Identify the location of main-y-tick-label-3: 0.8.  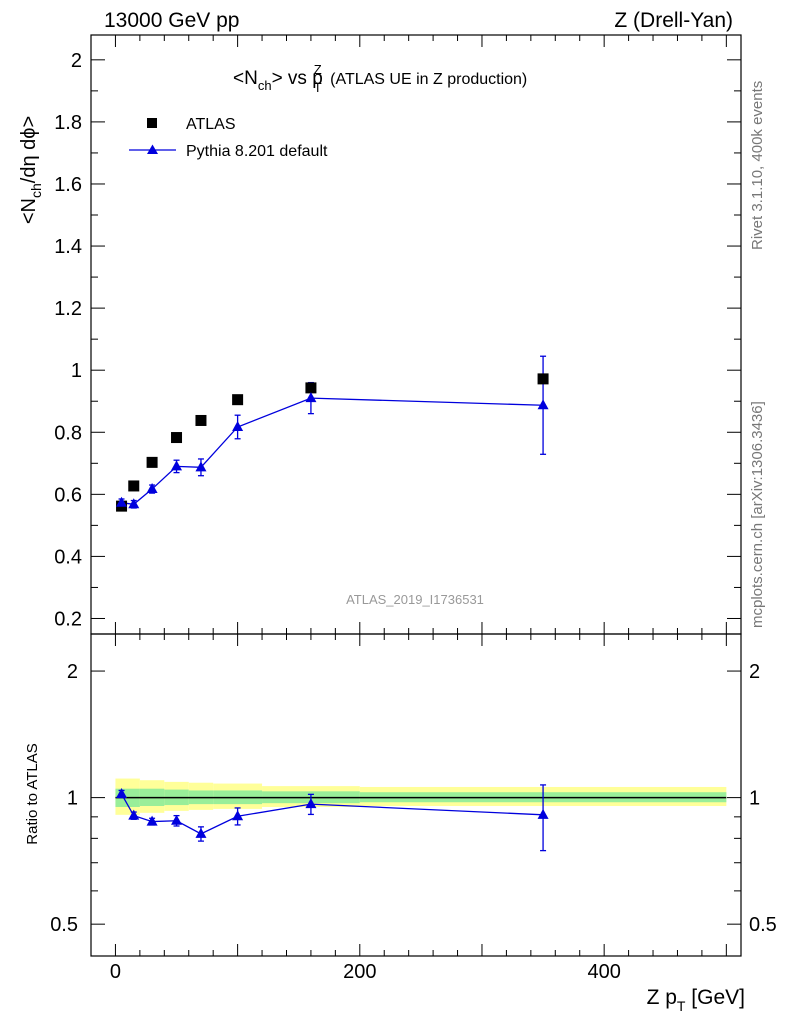
(68, 433).